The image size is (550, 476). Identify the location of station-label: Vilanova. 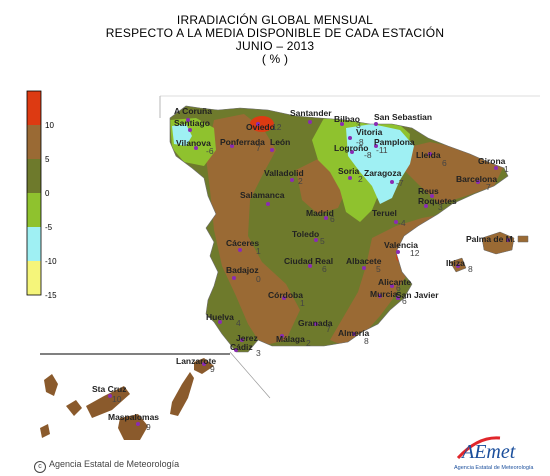
(193, 143).